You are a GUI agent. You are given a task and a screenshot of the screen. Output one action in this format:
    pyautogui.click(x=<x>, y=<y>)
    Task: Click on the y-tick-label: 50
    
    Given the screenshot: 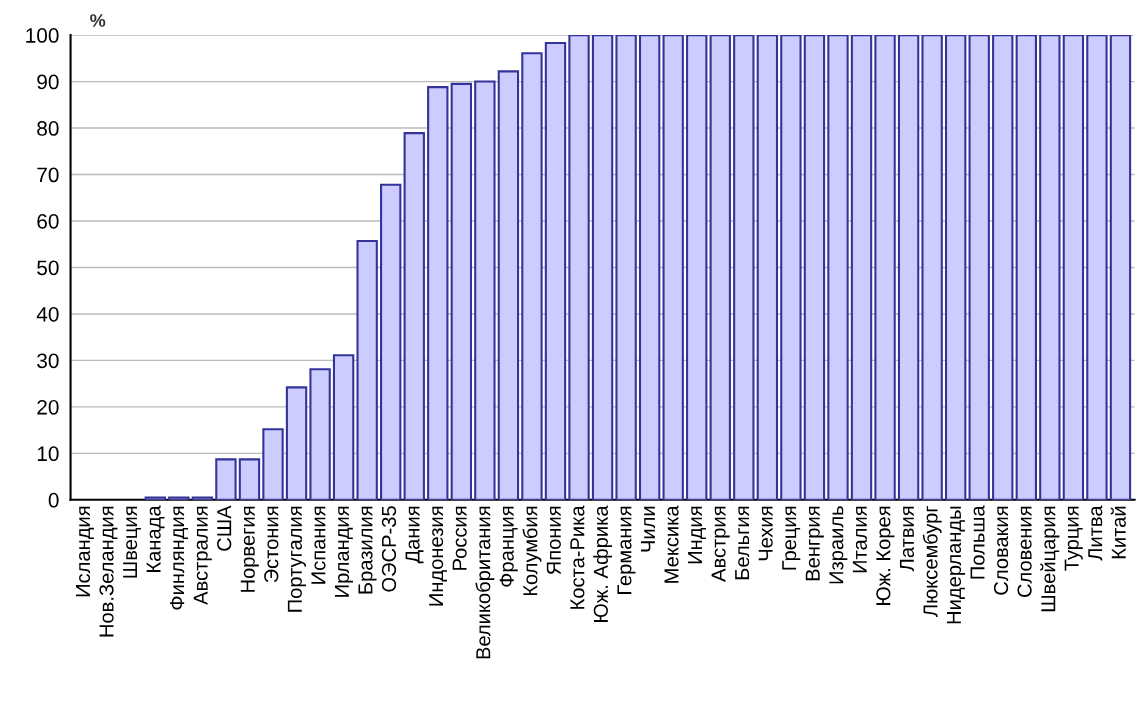 What is the action you would take?
    pyautogui.click(x=48, y=268)
    